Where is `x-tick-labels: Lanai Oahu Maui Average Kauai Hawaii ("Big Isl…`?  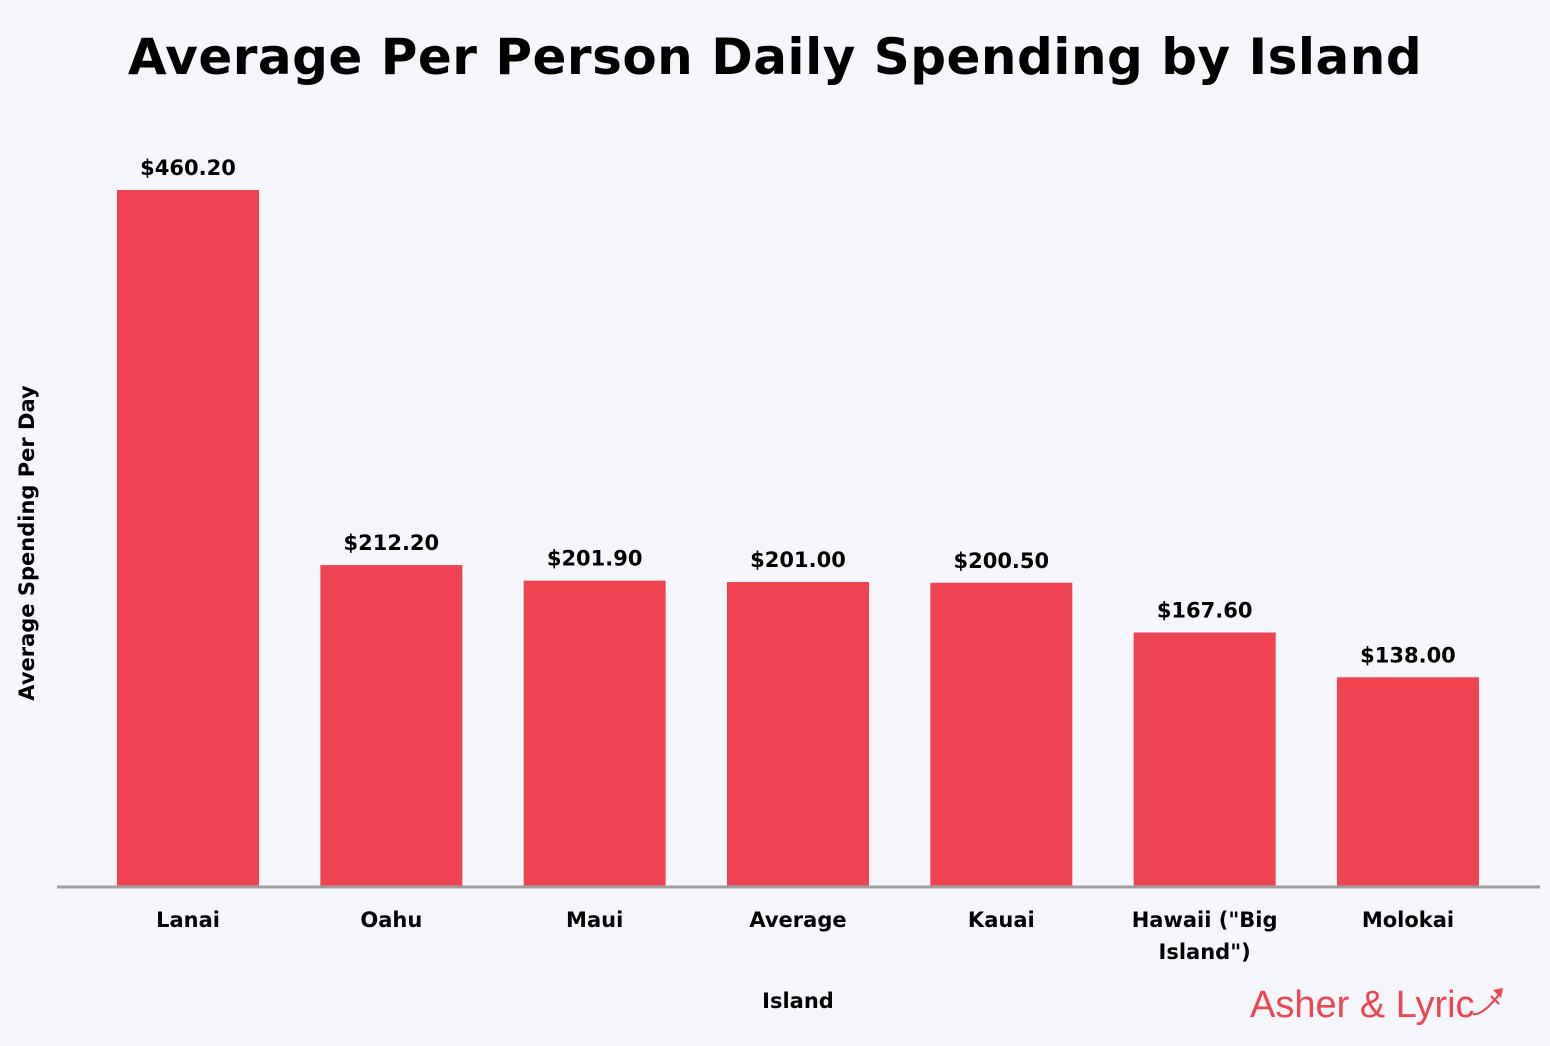 x-tick-labels: Lanai Oahu Maui Average Kauai Hawaii ("Big Isl… is located at coordinates (805, 936).